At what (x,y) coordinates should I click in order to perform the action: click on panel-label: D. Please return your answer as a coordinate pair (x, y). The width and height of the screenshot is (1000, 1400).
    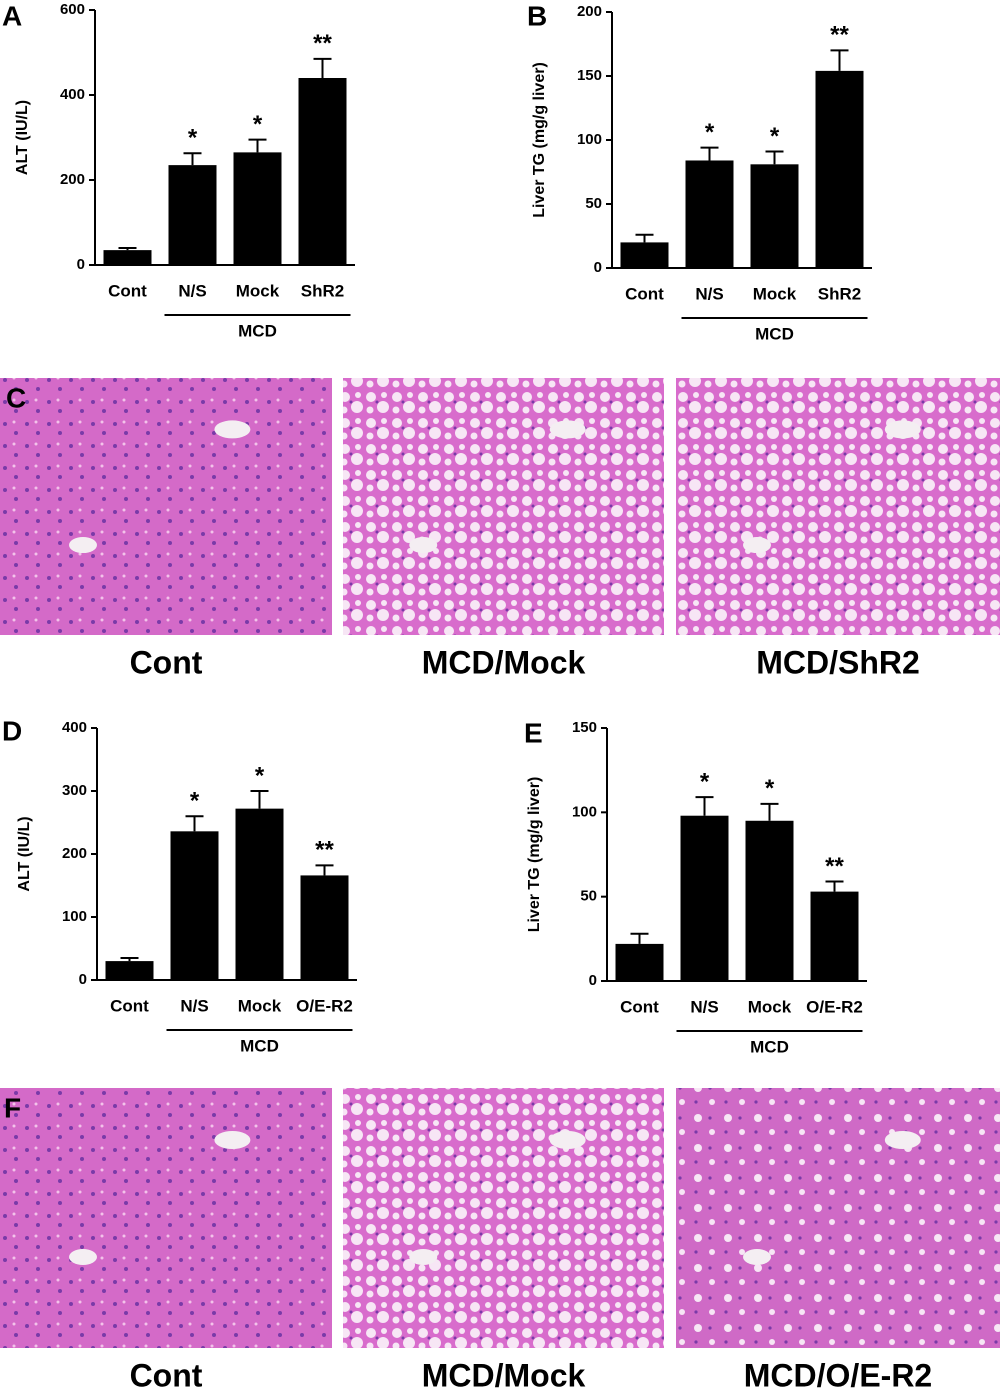
    Looking at the image, I should click on (12, 730).